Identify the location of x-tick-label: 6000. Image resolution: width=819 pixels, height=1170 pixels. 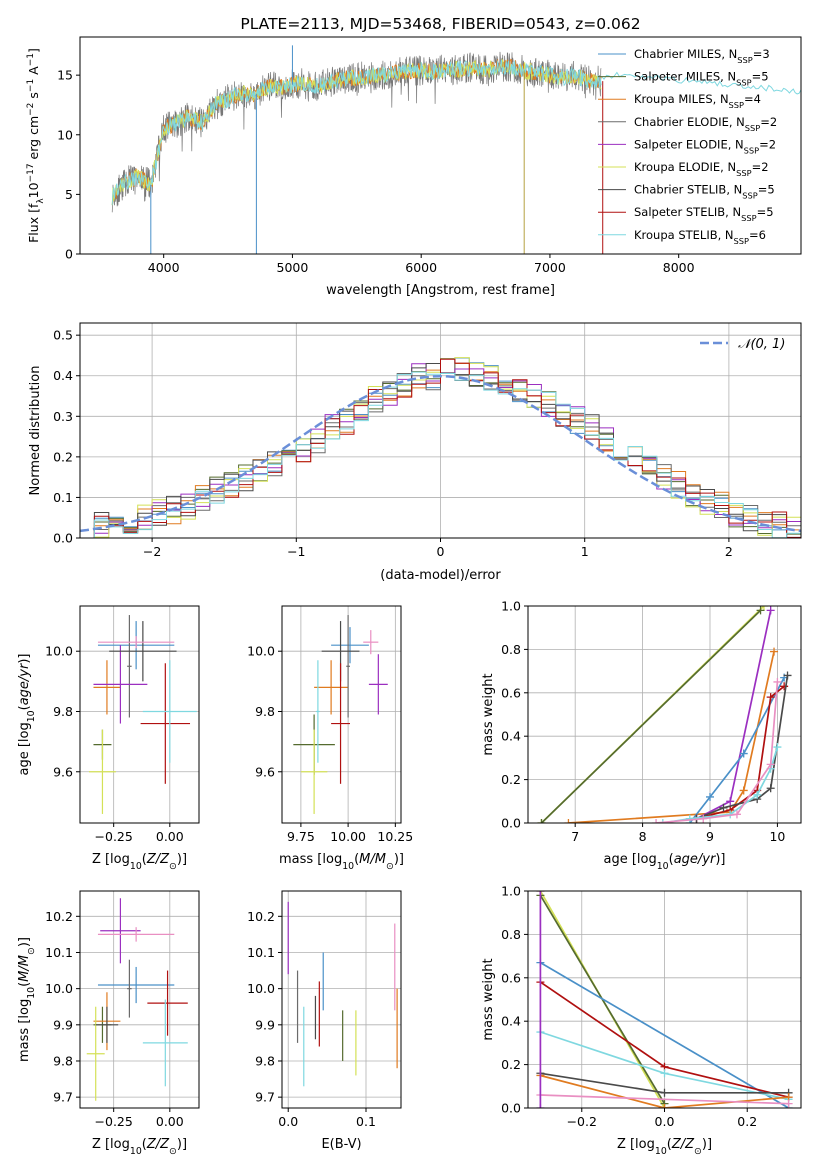
(421, 267).